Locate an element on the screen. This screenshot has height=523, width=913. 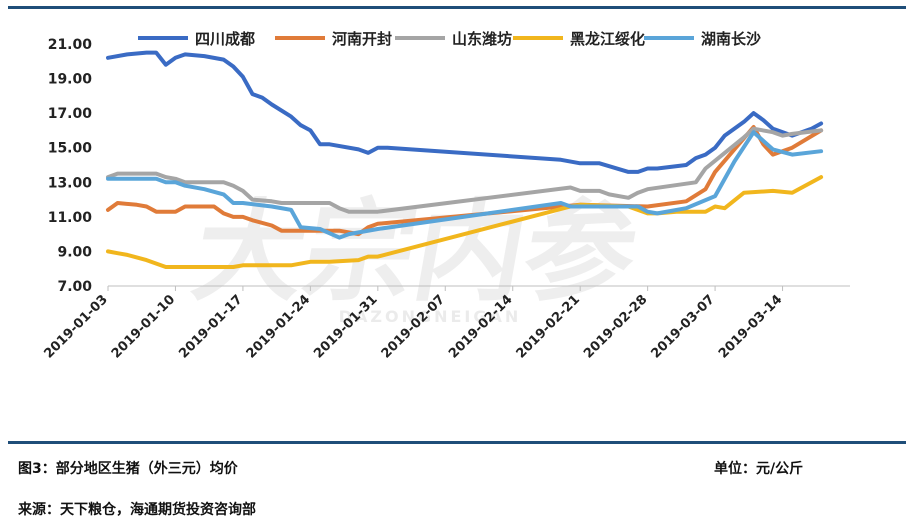
legend-label: 河南开封 is located at coordinates (362, 39).